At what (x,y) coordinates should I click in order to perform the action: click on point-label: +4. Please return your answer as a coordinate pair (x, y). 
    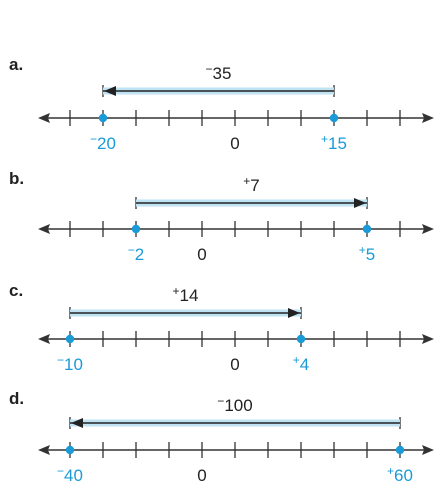
    Looking at the image, I should click on (301, 363).